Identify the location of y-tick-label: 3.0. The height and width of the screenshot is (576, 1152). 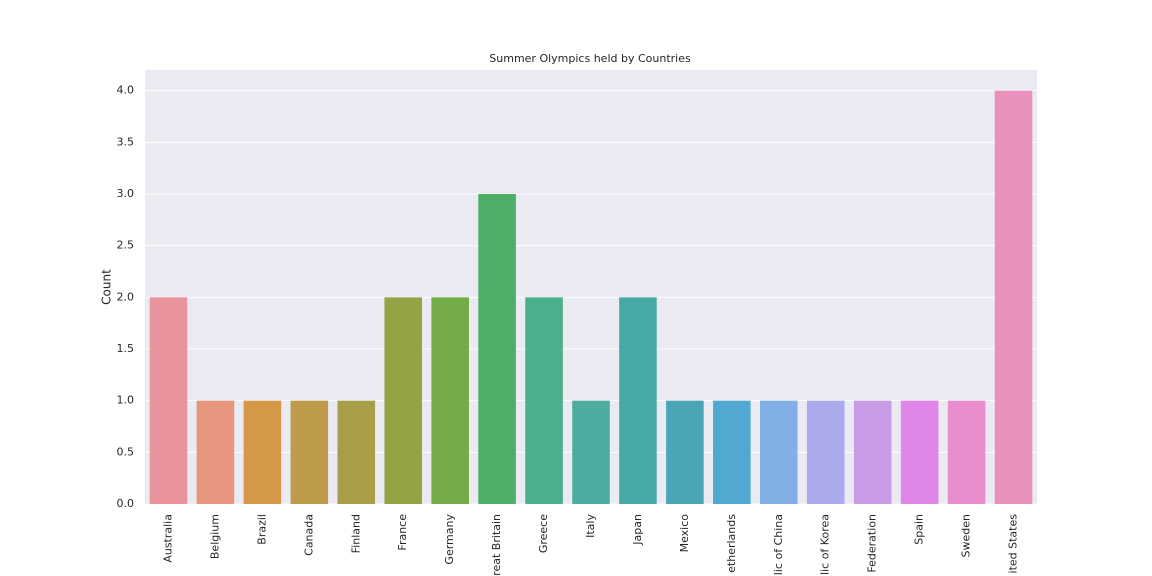
(126, 193).